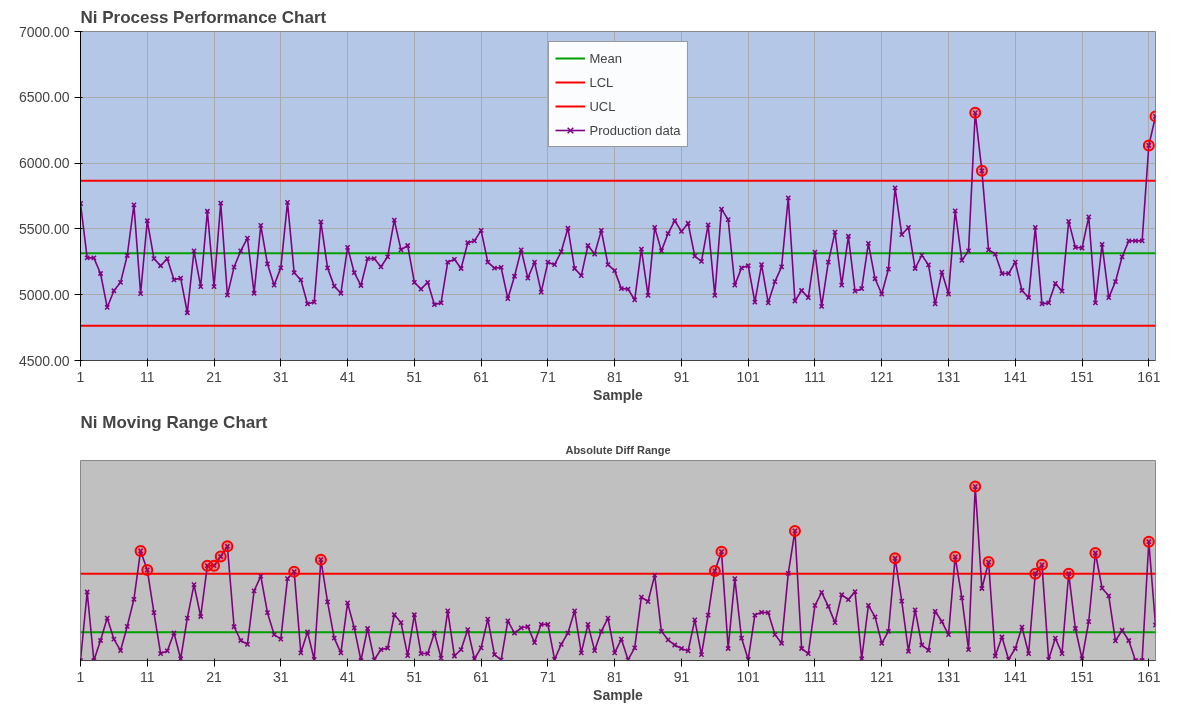  I want to click on legend-label: UCL, so click(602, 106).